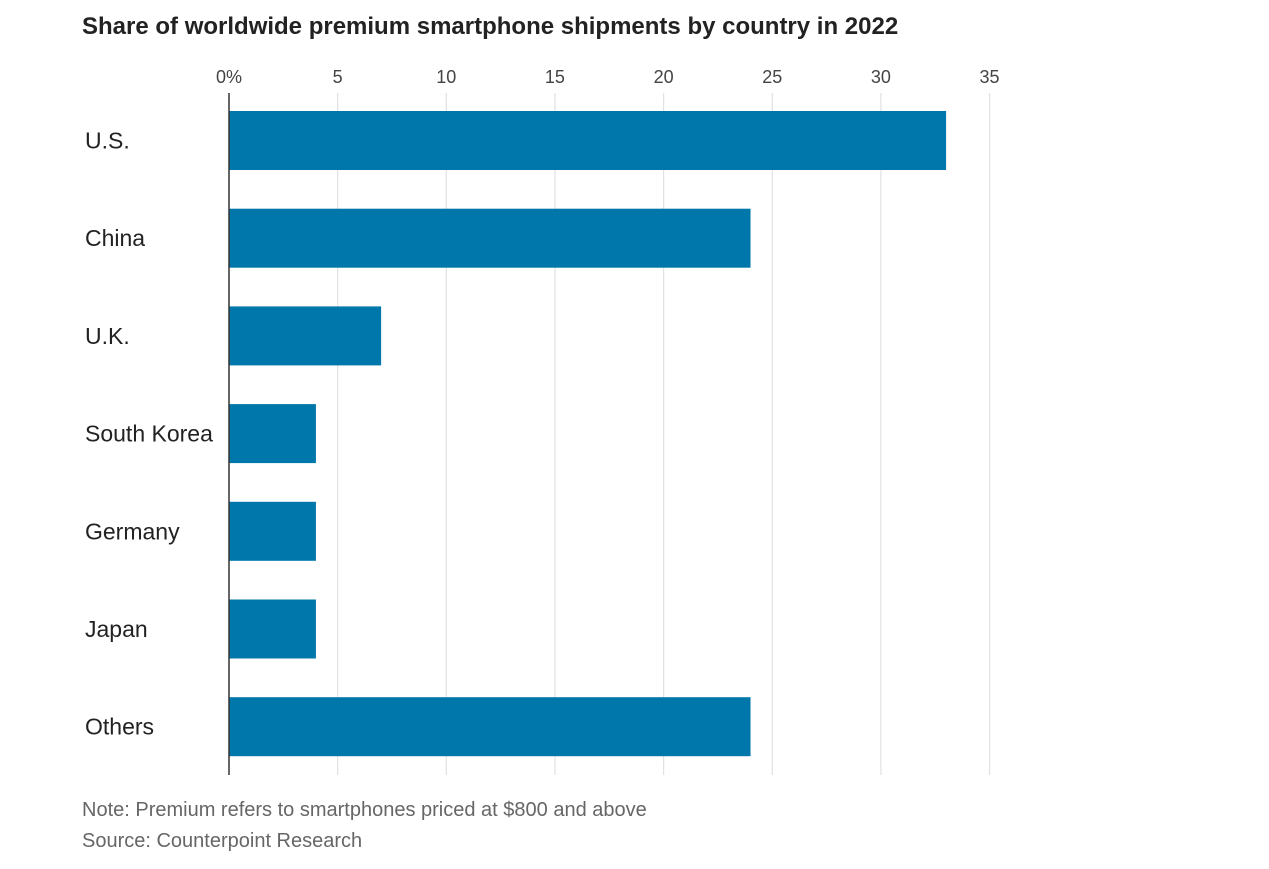 This screenshot has width=1269, height=869. I want to click on category-label-germany: Germany, so click(132, 531).